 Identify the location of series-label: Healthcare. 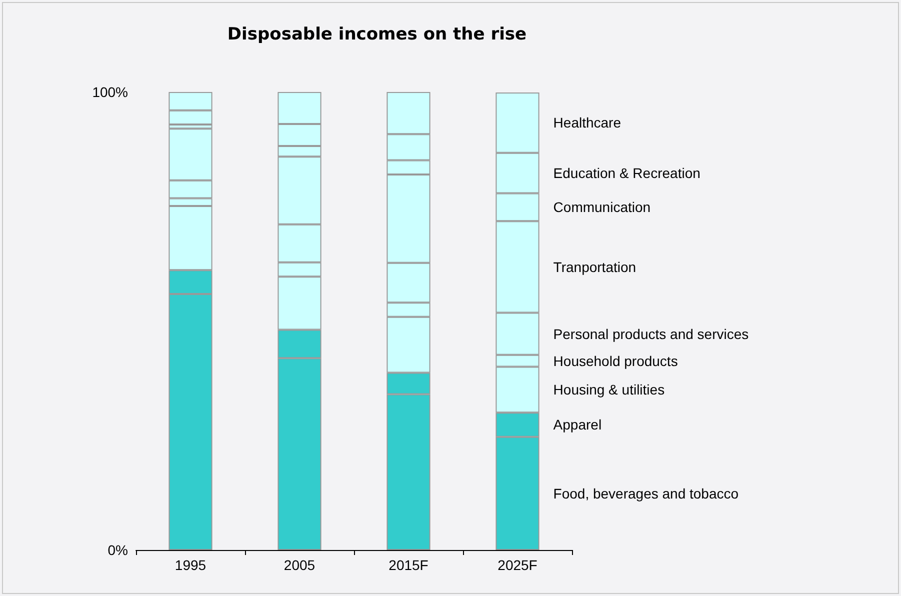
(587, 122).